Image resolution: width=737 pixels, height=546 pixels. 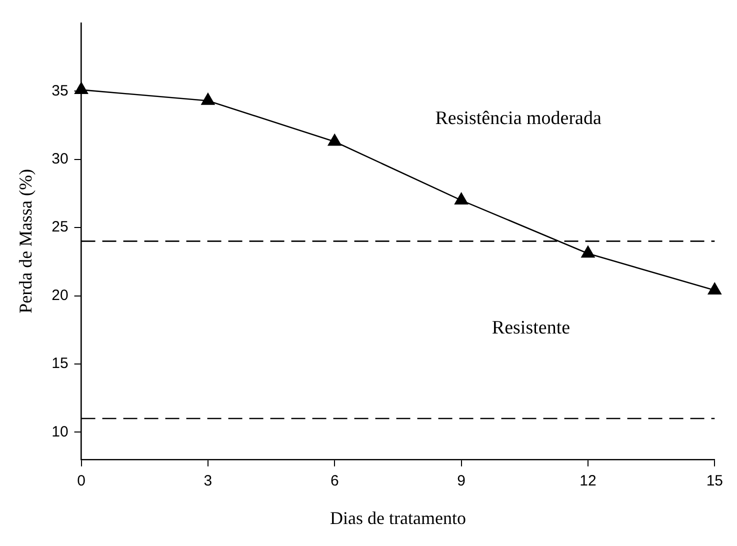 I want to click on y-tick-label: 25, so click(x=60, y=227).